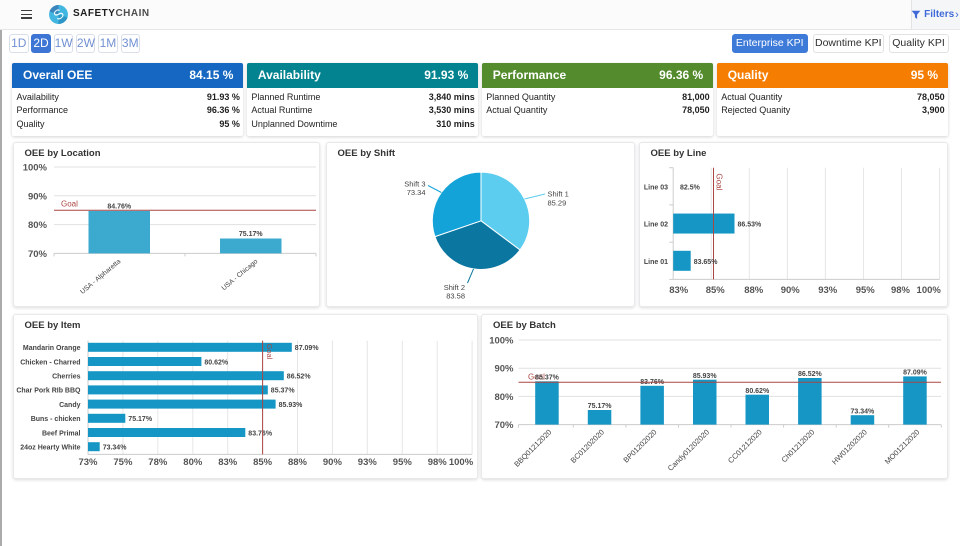 The height and width of the screenshot is (546, 960). Describe the element at coordinates (798, 445) in the screenshot. I see `svg-text: Ch01212020` at that location.